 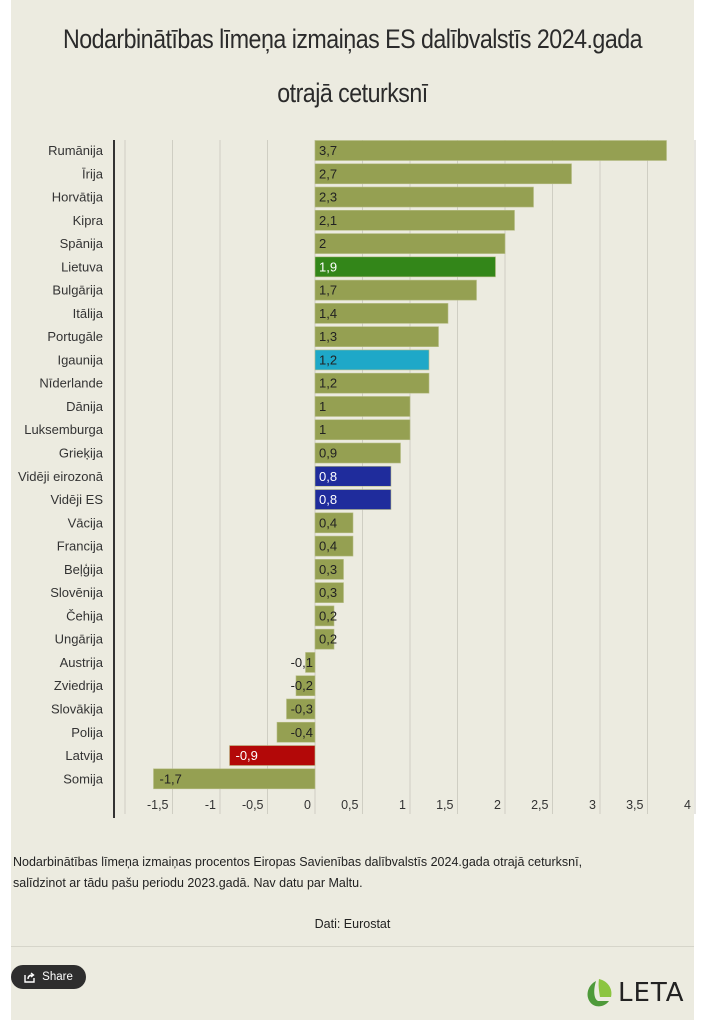 I want to click on x-tick-label: 0,5, so click(x=349, y=805).